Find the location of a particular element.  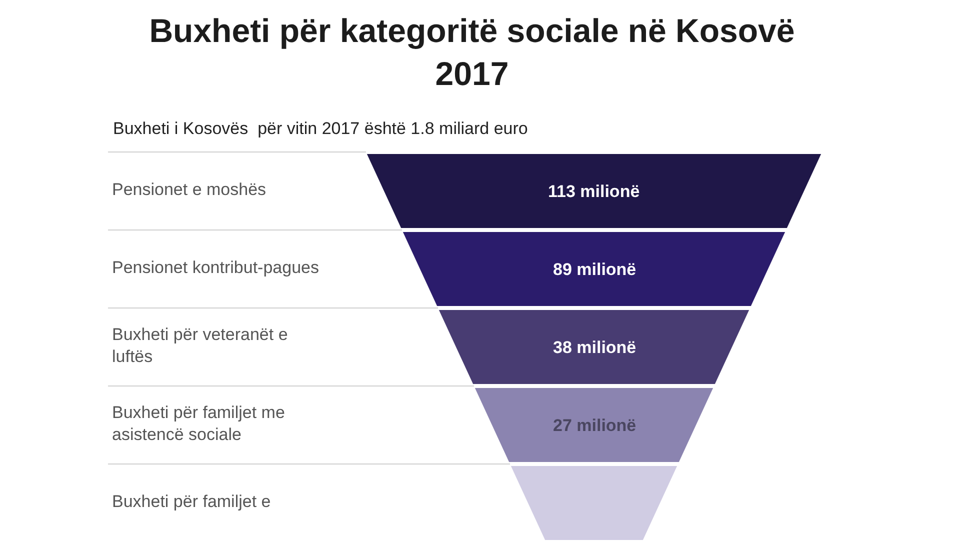

data-label: 27 milionë is located at coordinates (594, 425).